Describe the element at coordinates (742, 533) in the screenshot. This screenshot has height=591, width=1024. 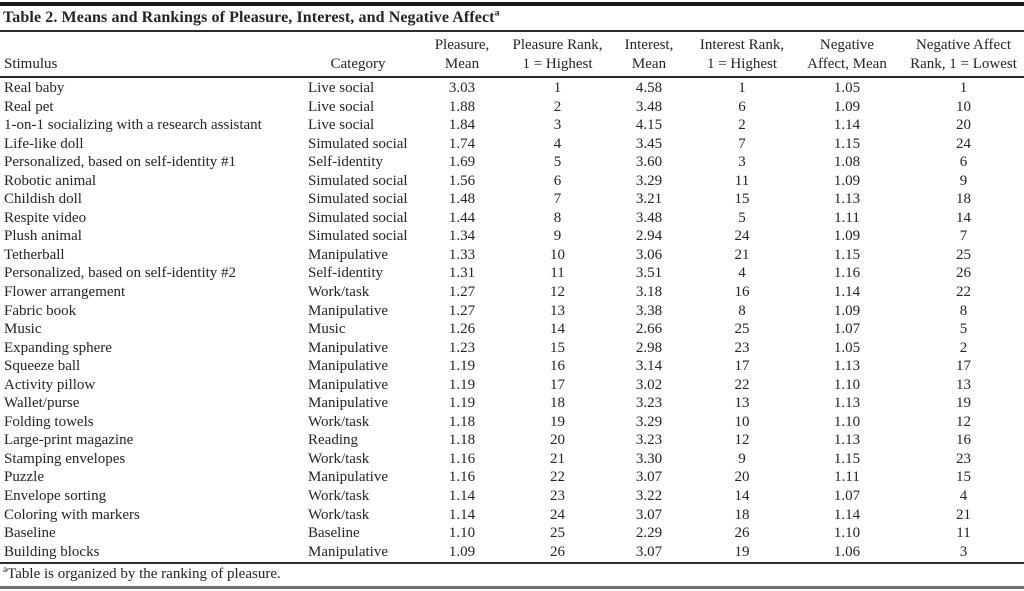
I see `interest-rank-cell: 26` at that location.